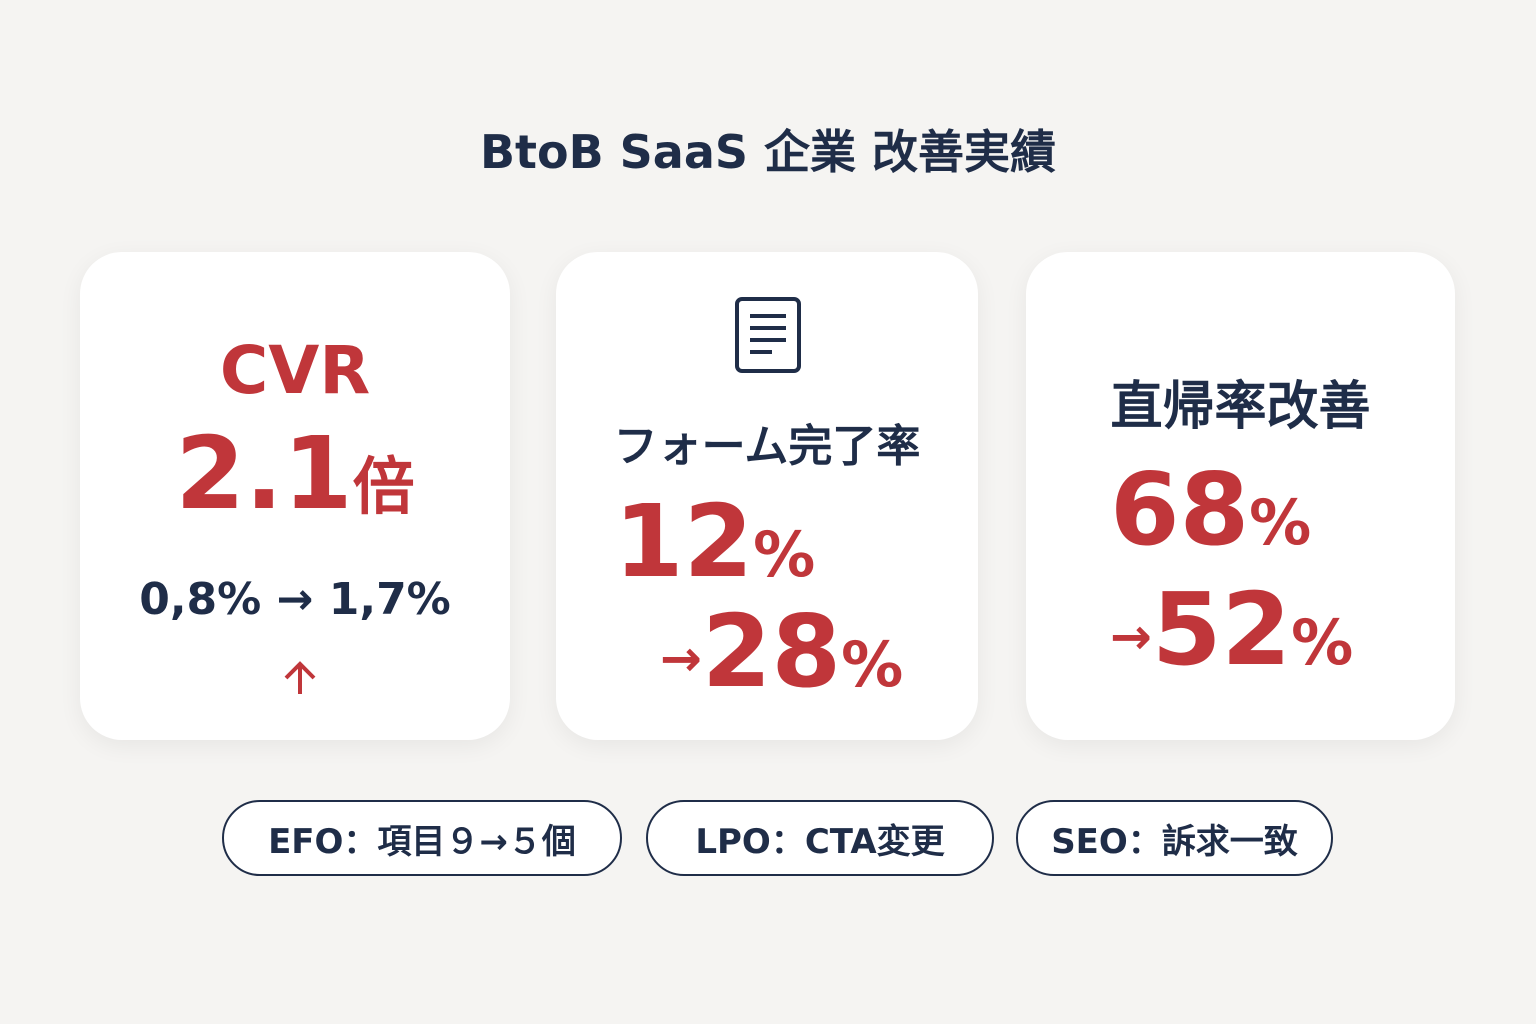  I want to click on card-label: 直帰率改善, so click(1240, 407).